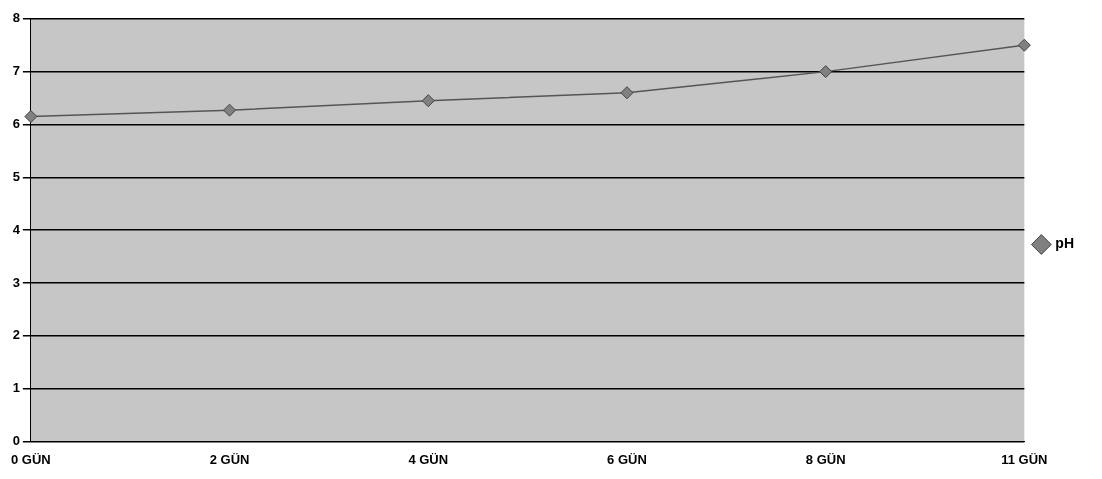 The height and width of the screenshot is (479, 1102). I want to click on y-tick-label: 8, so click(16, 18).